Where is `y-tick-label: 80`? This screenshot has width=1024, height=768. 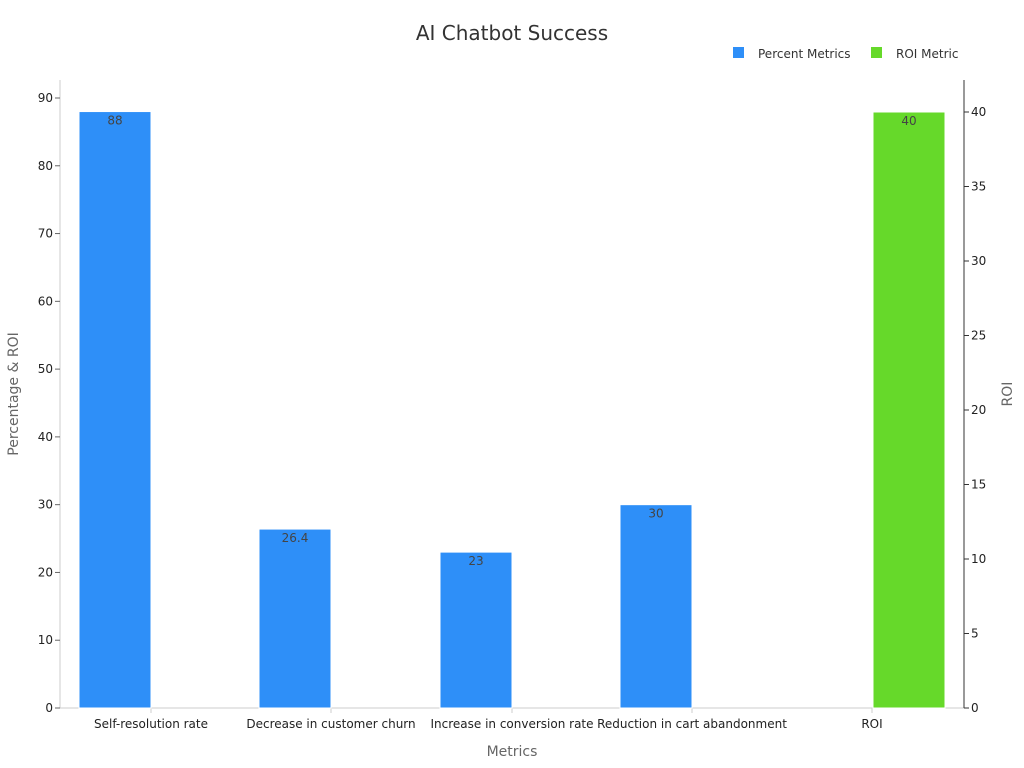 y-tick-label: 80 is located at coordinates (45, 166).